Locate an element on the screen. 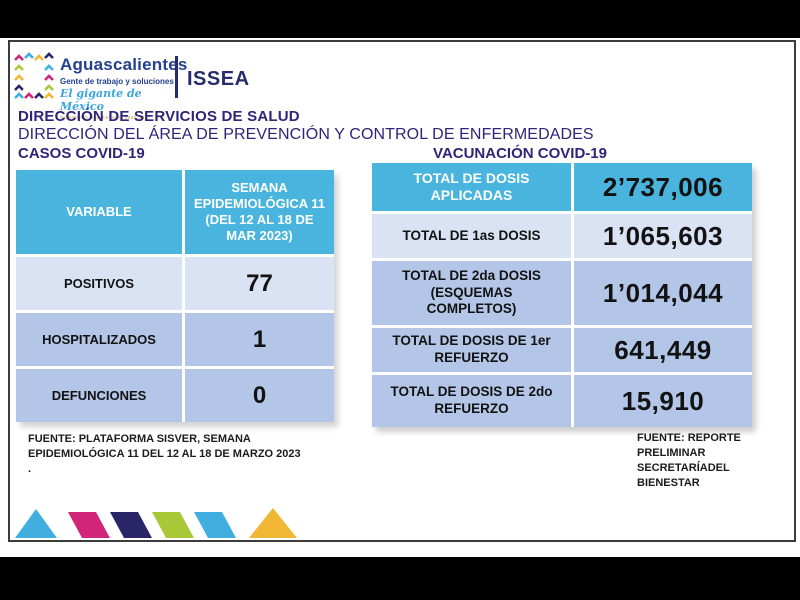  casos-row-label: POSITIVOS is located at coordinates (99, 283).